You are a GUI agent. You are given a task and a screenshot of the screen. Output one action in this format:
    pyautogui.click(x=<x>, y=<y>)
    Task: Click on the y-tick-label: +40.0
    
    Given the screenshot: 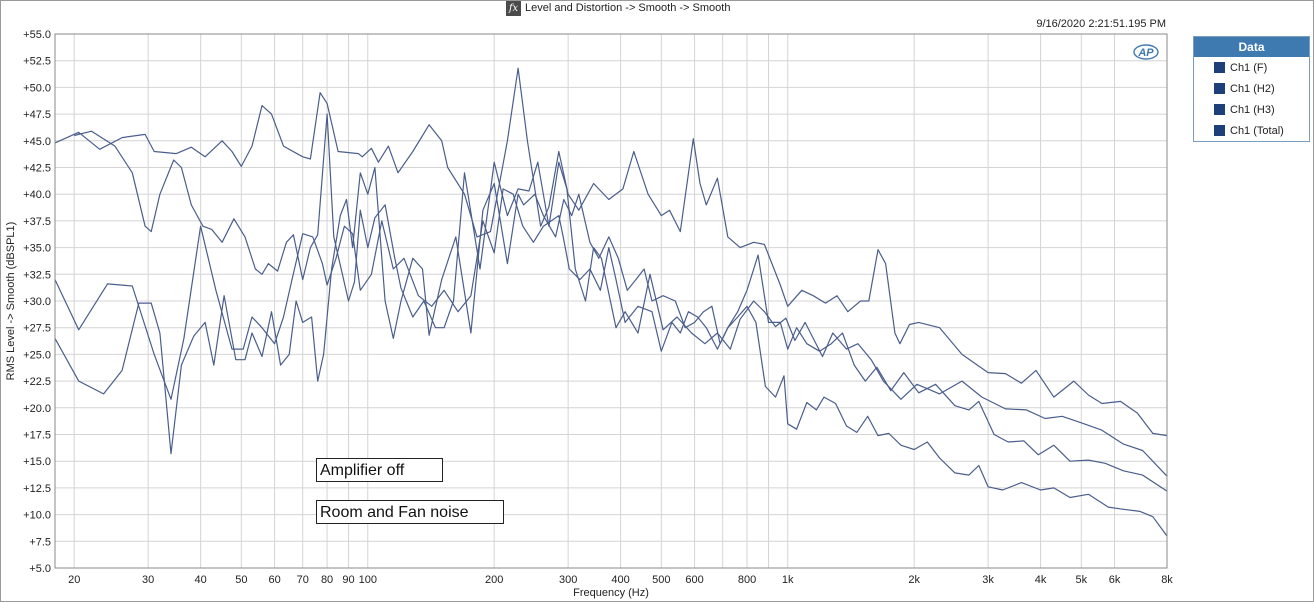 What is the action you would take?
    pyautogui.click(x=37, y=195)
    